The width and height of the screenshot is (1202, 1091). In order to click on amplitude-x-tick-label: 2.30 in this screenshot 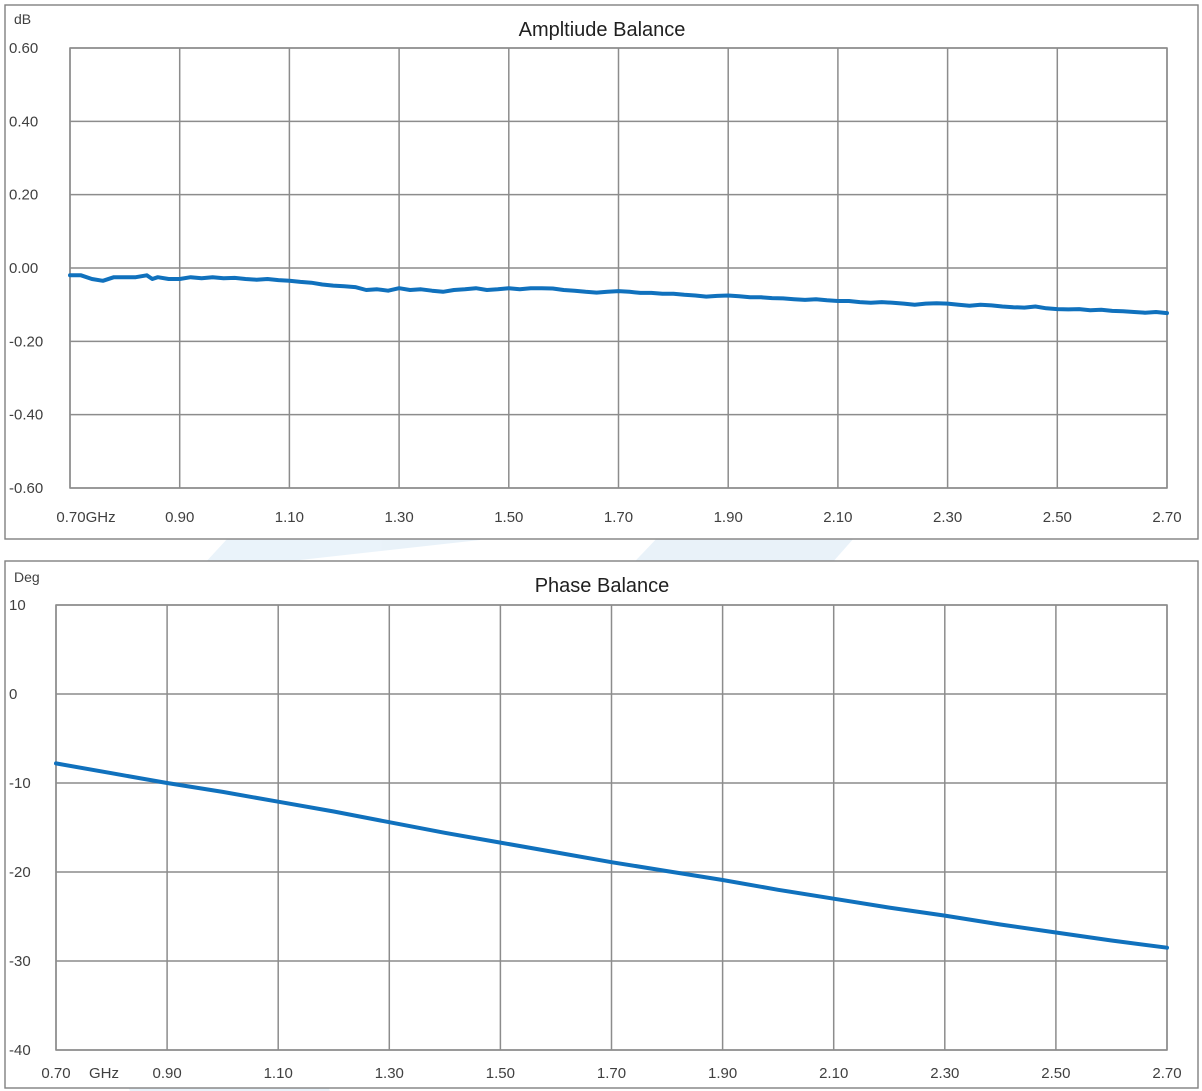, I will do `click(947, 517)`.